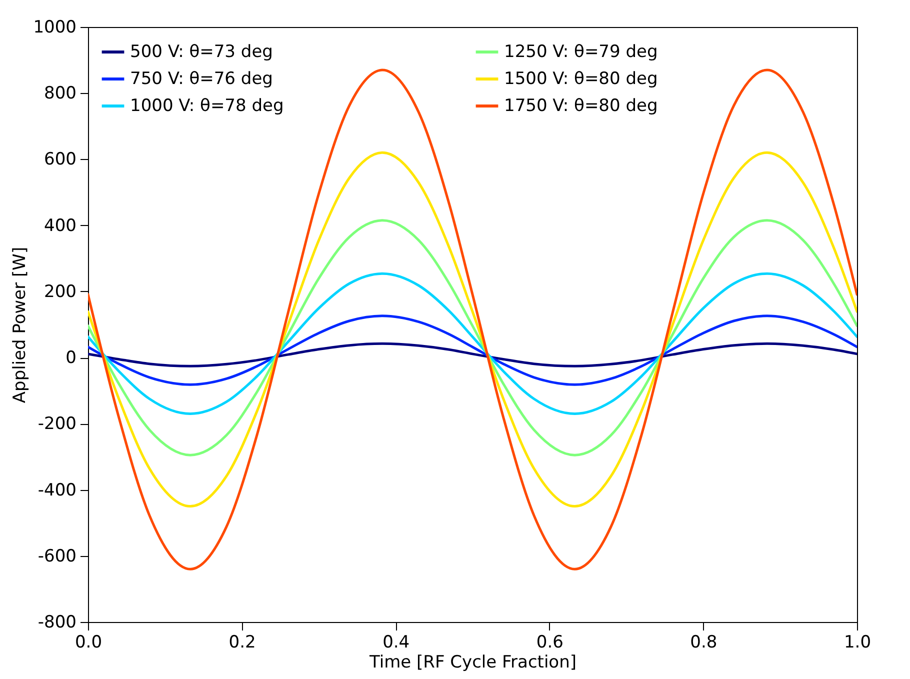  What do you see at coordinates (396, 642) in the screenshot?
I see `x-tick-label: 0.4` at bounding box center [396, 642].